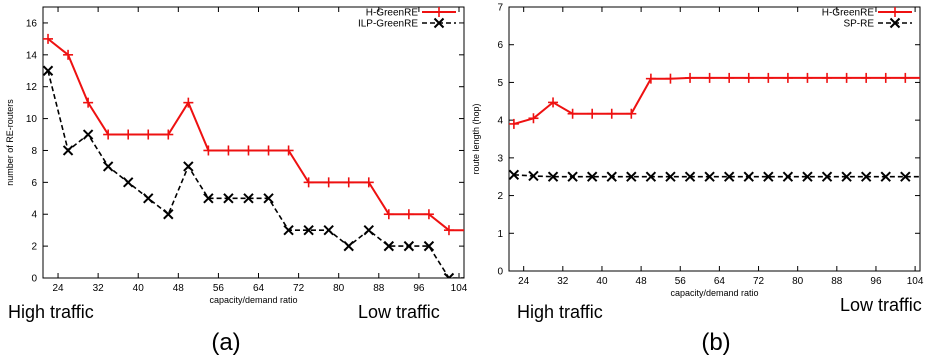 The image size is (943, 360). I want to click on legend-label: H-GreenRE, so click(392, 13).